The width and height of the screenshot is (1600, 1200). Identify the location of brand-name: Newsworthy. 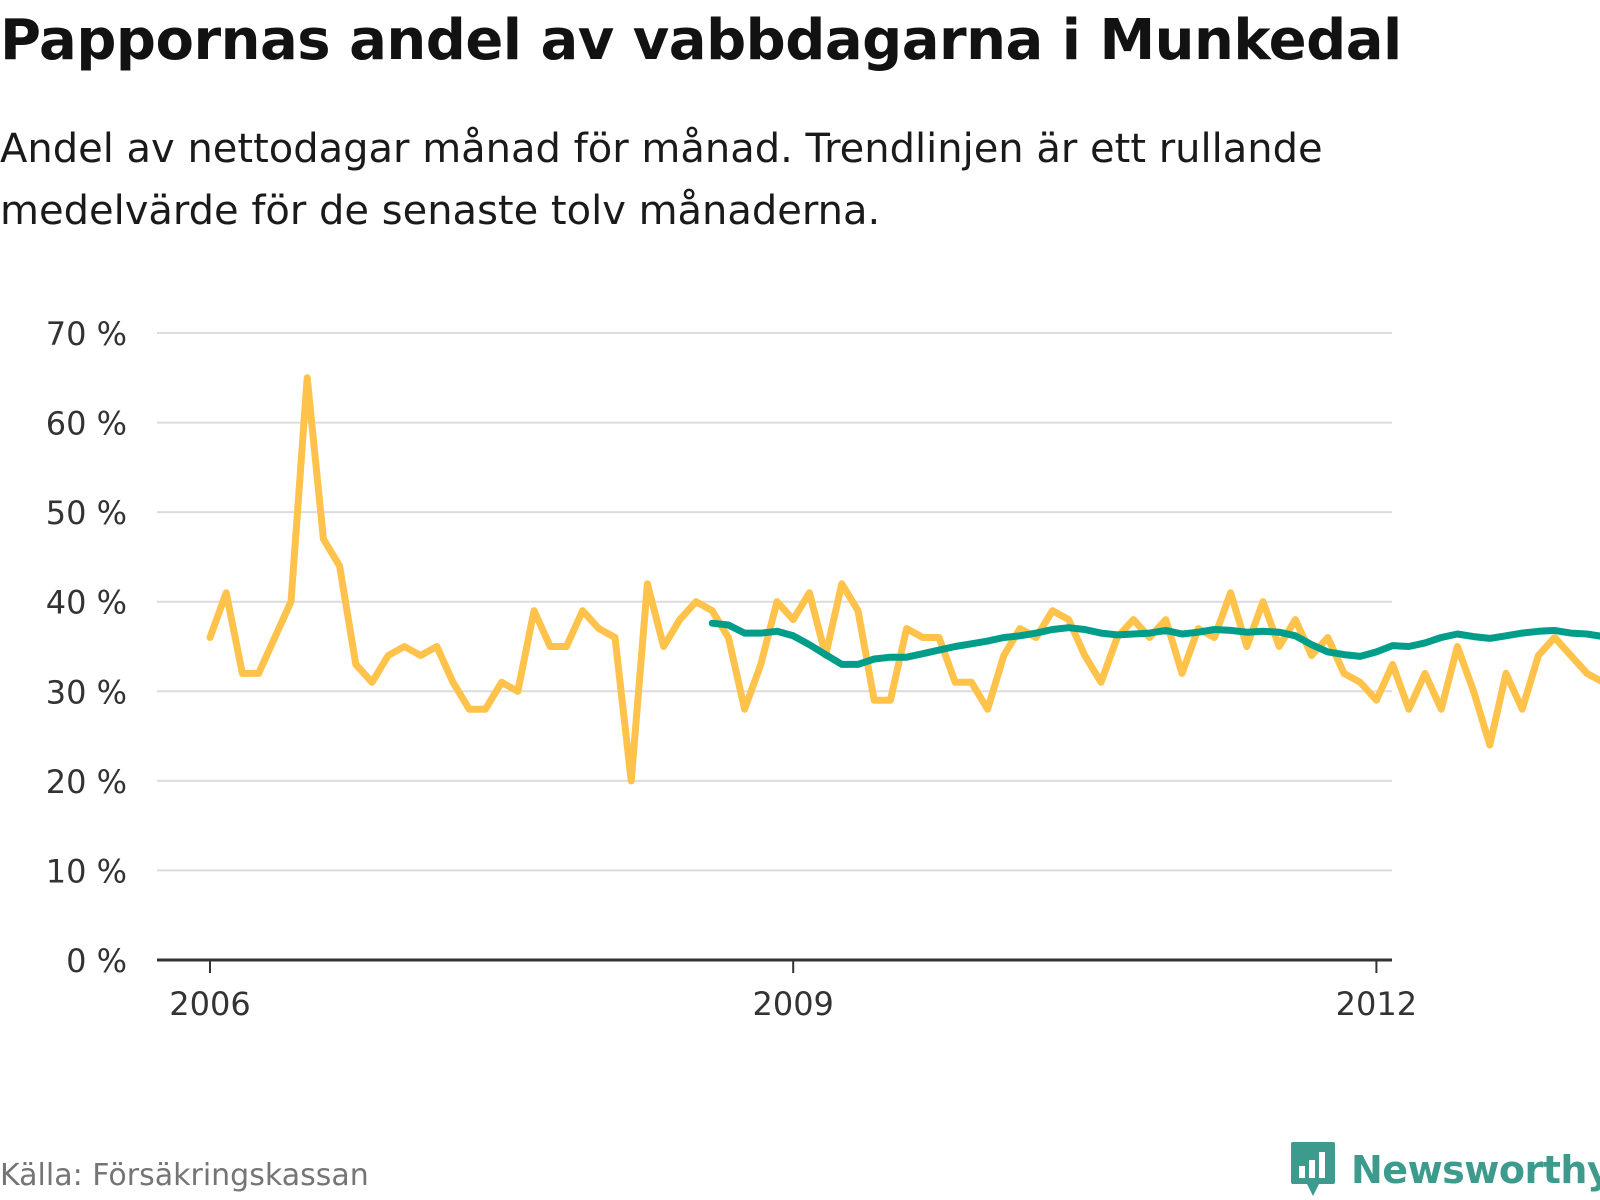
(1475, 1170).